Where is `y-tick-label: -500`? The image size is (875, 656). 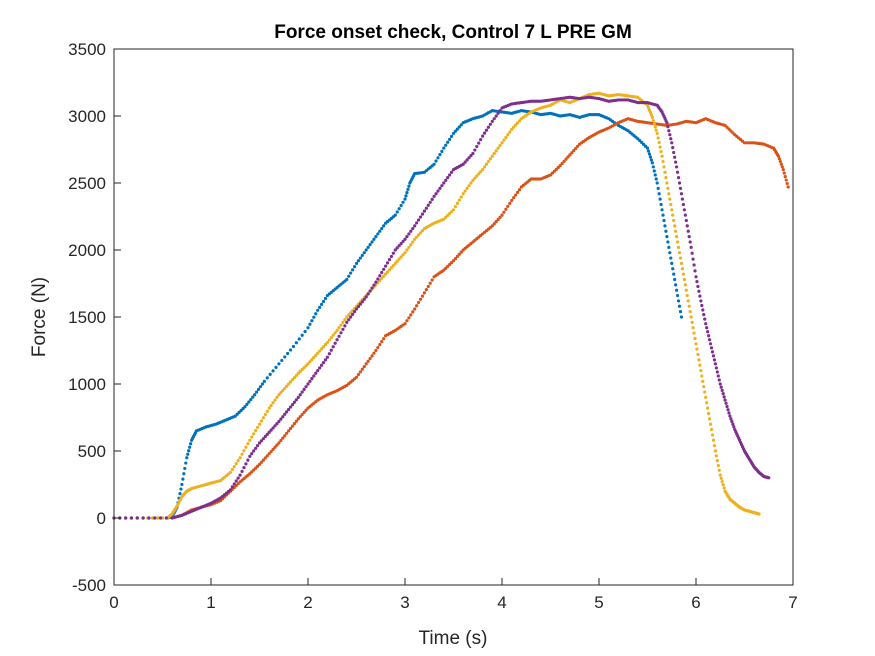
y-tick-label: -500 is located at coordinates (89, 585).